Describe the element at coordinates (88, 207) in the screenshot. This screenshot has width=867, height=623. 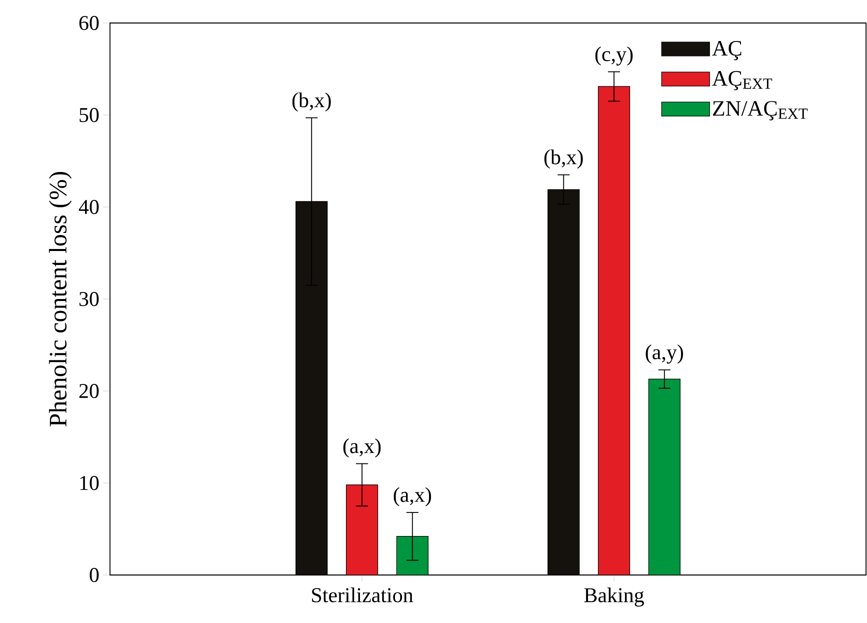
I see `y-tick-label: 40` at that location.